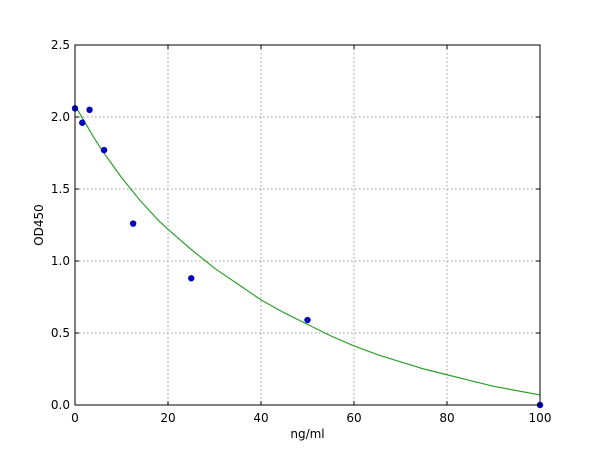 This screenshot has height=450, width=600. I want to click on x-tick-label: 20, so click(167, 418).